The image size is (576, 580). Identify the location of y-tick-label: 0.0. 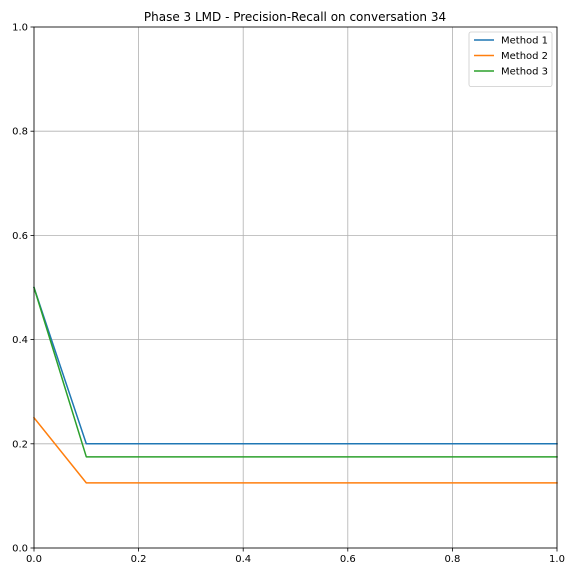
(20, 549).